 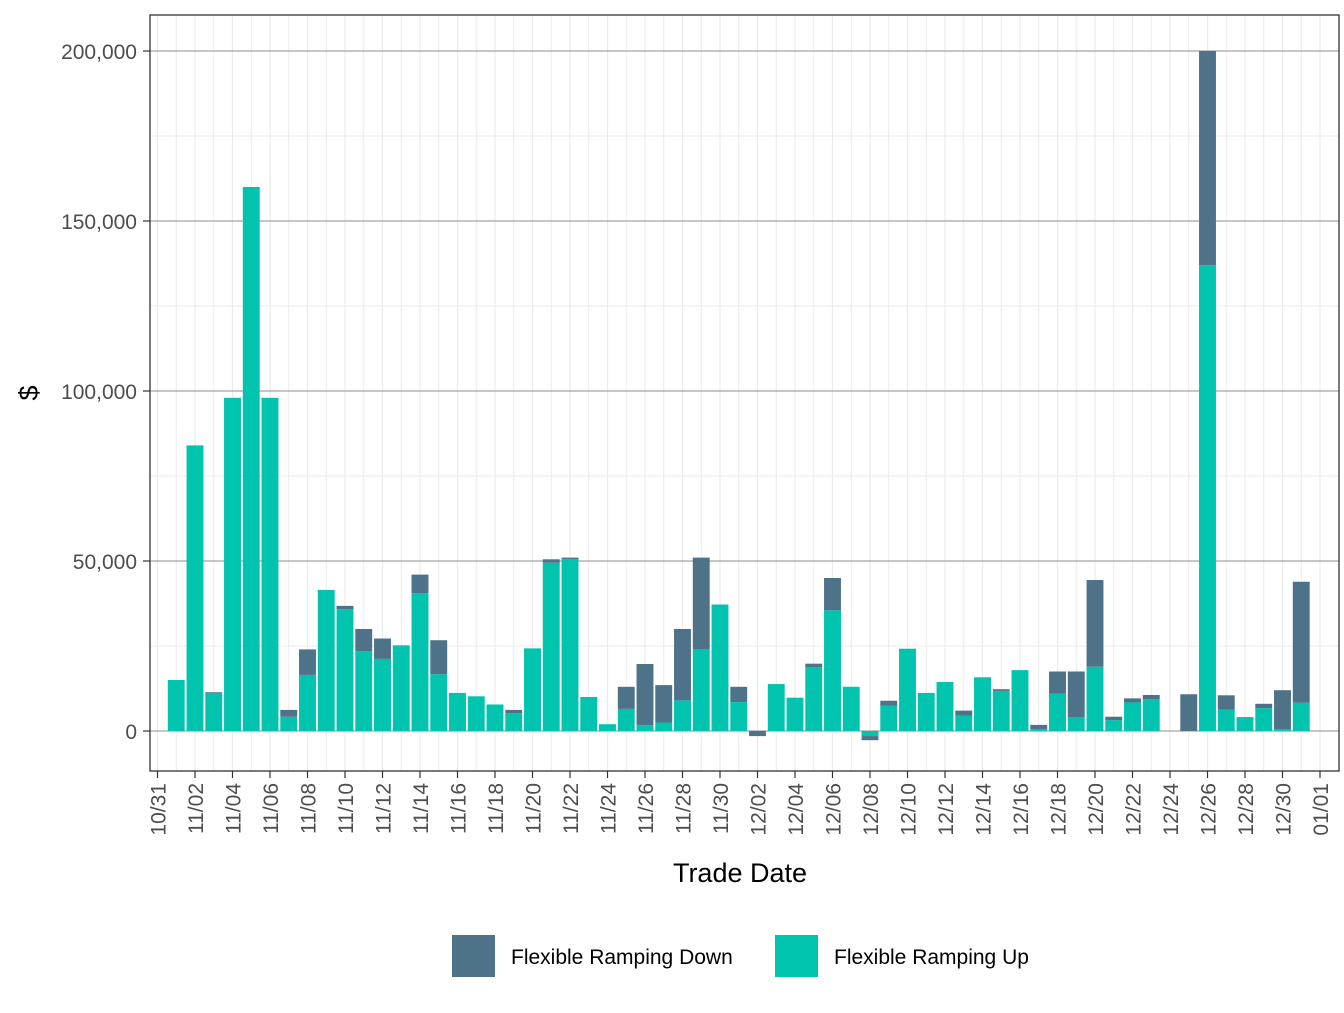 I want to click on x-tick-label: 12/08, so click(x=871, y=809).